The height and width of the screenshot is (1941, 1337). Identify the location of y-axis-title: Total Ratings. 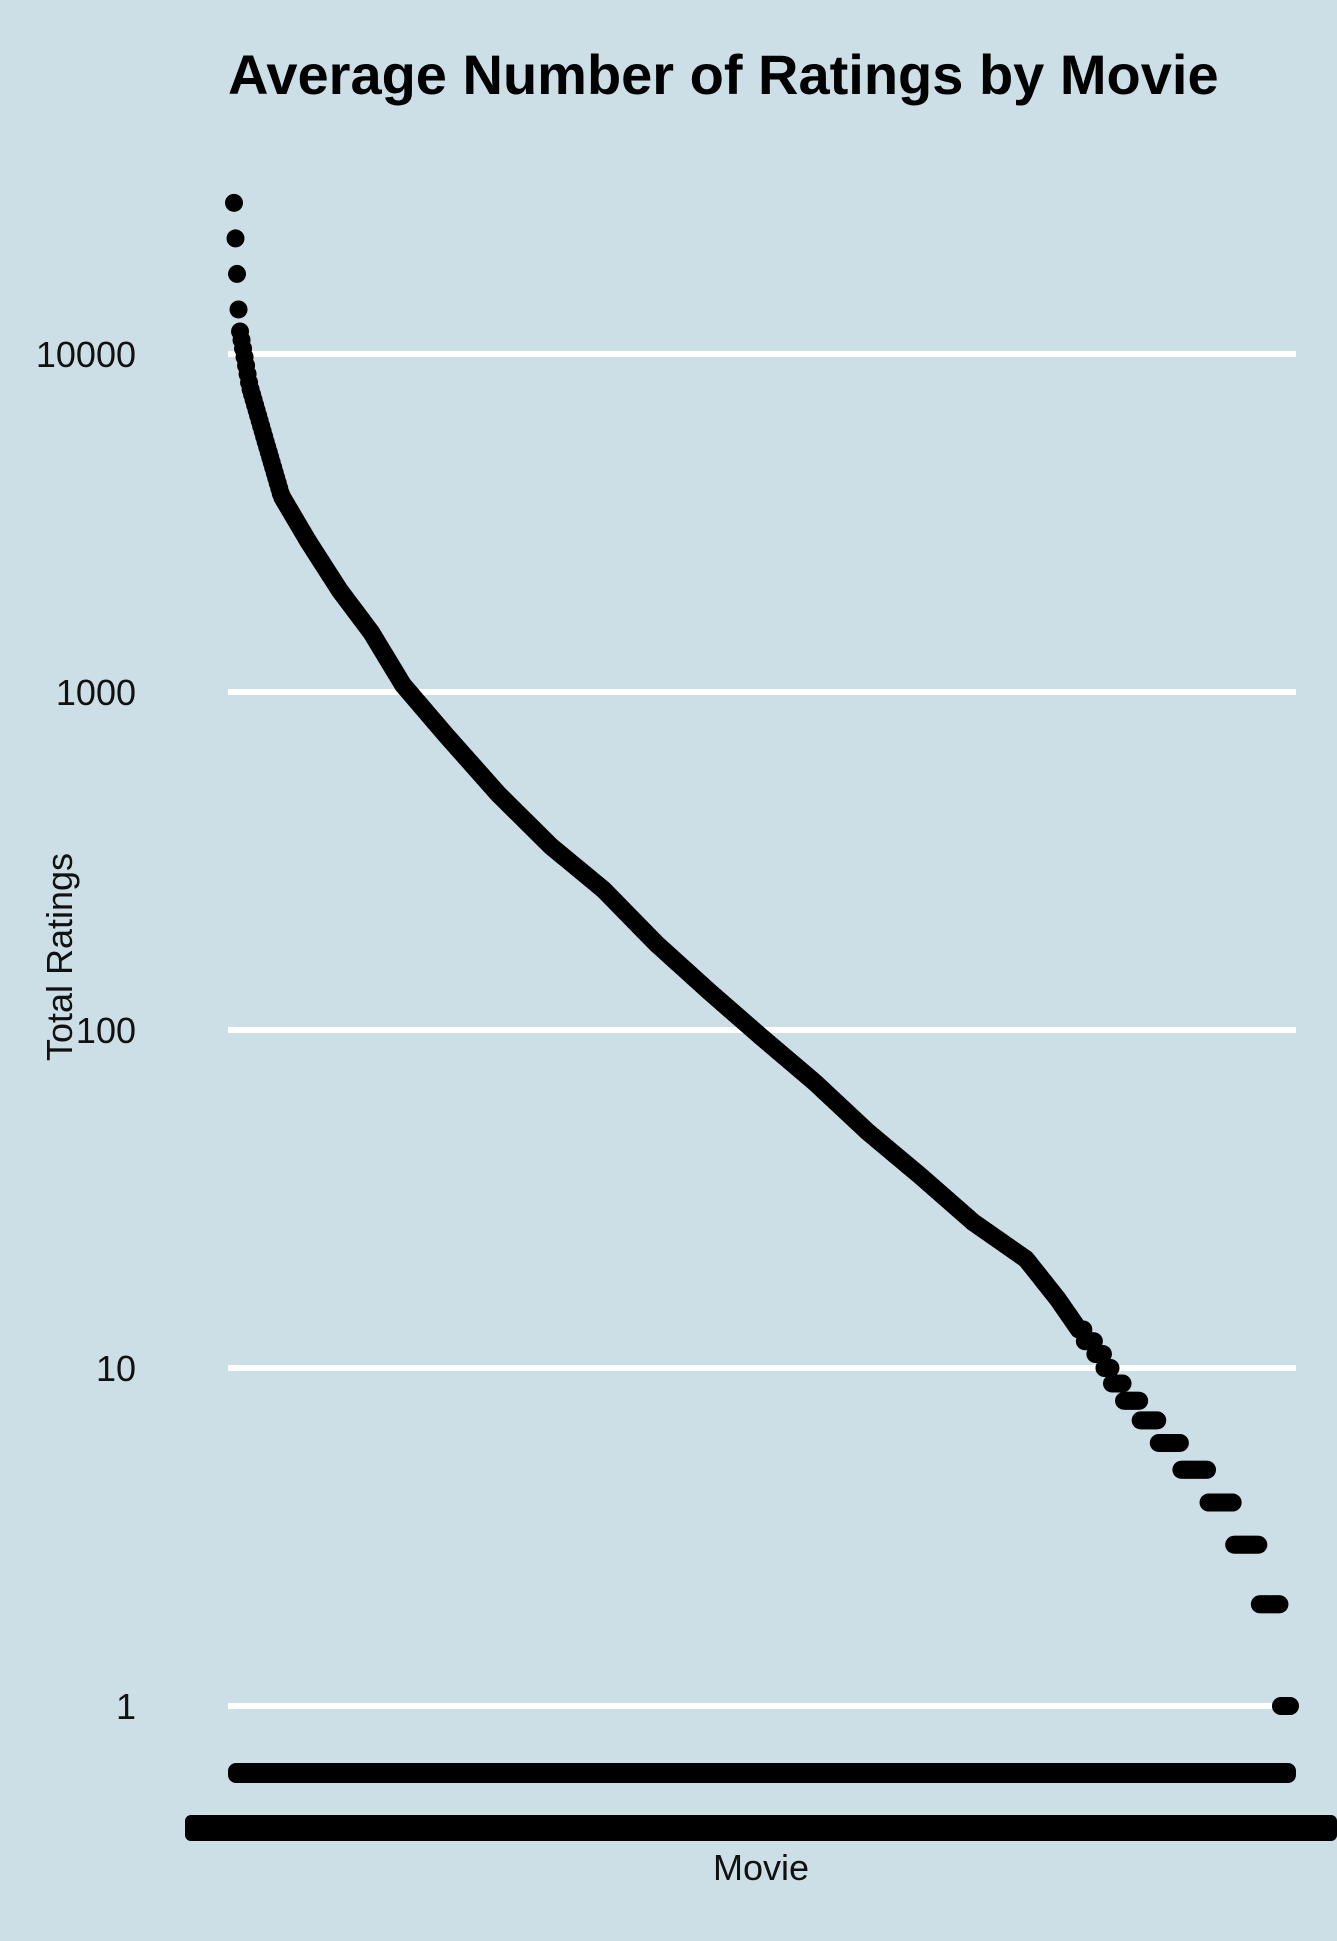
(59, 957).